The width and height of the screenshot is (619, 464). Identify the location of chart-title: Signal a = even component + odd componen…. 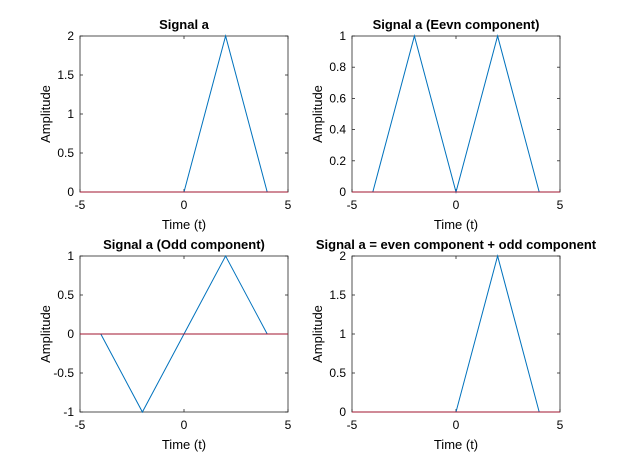
(456, 244).